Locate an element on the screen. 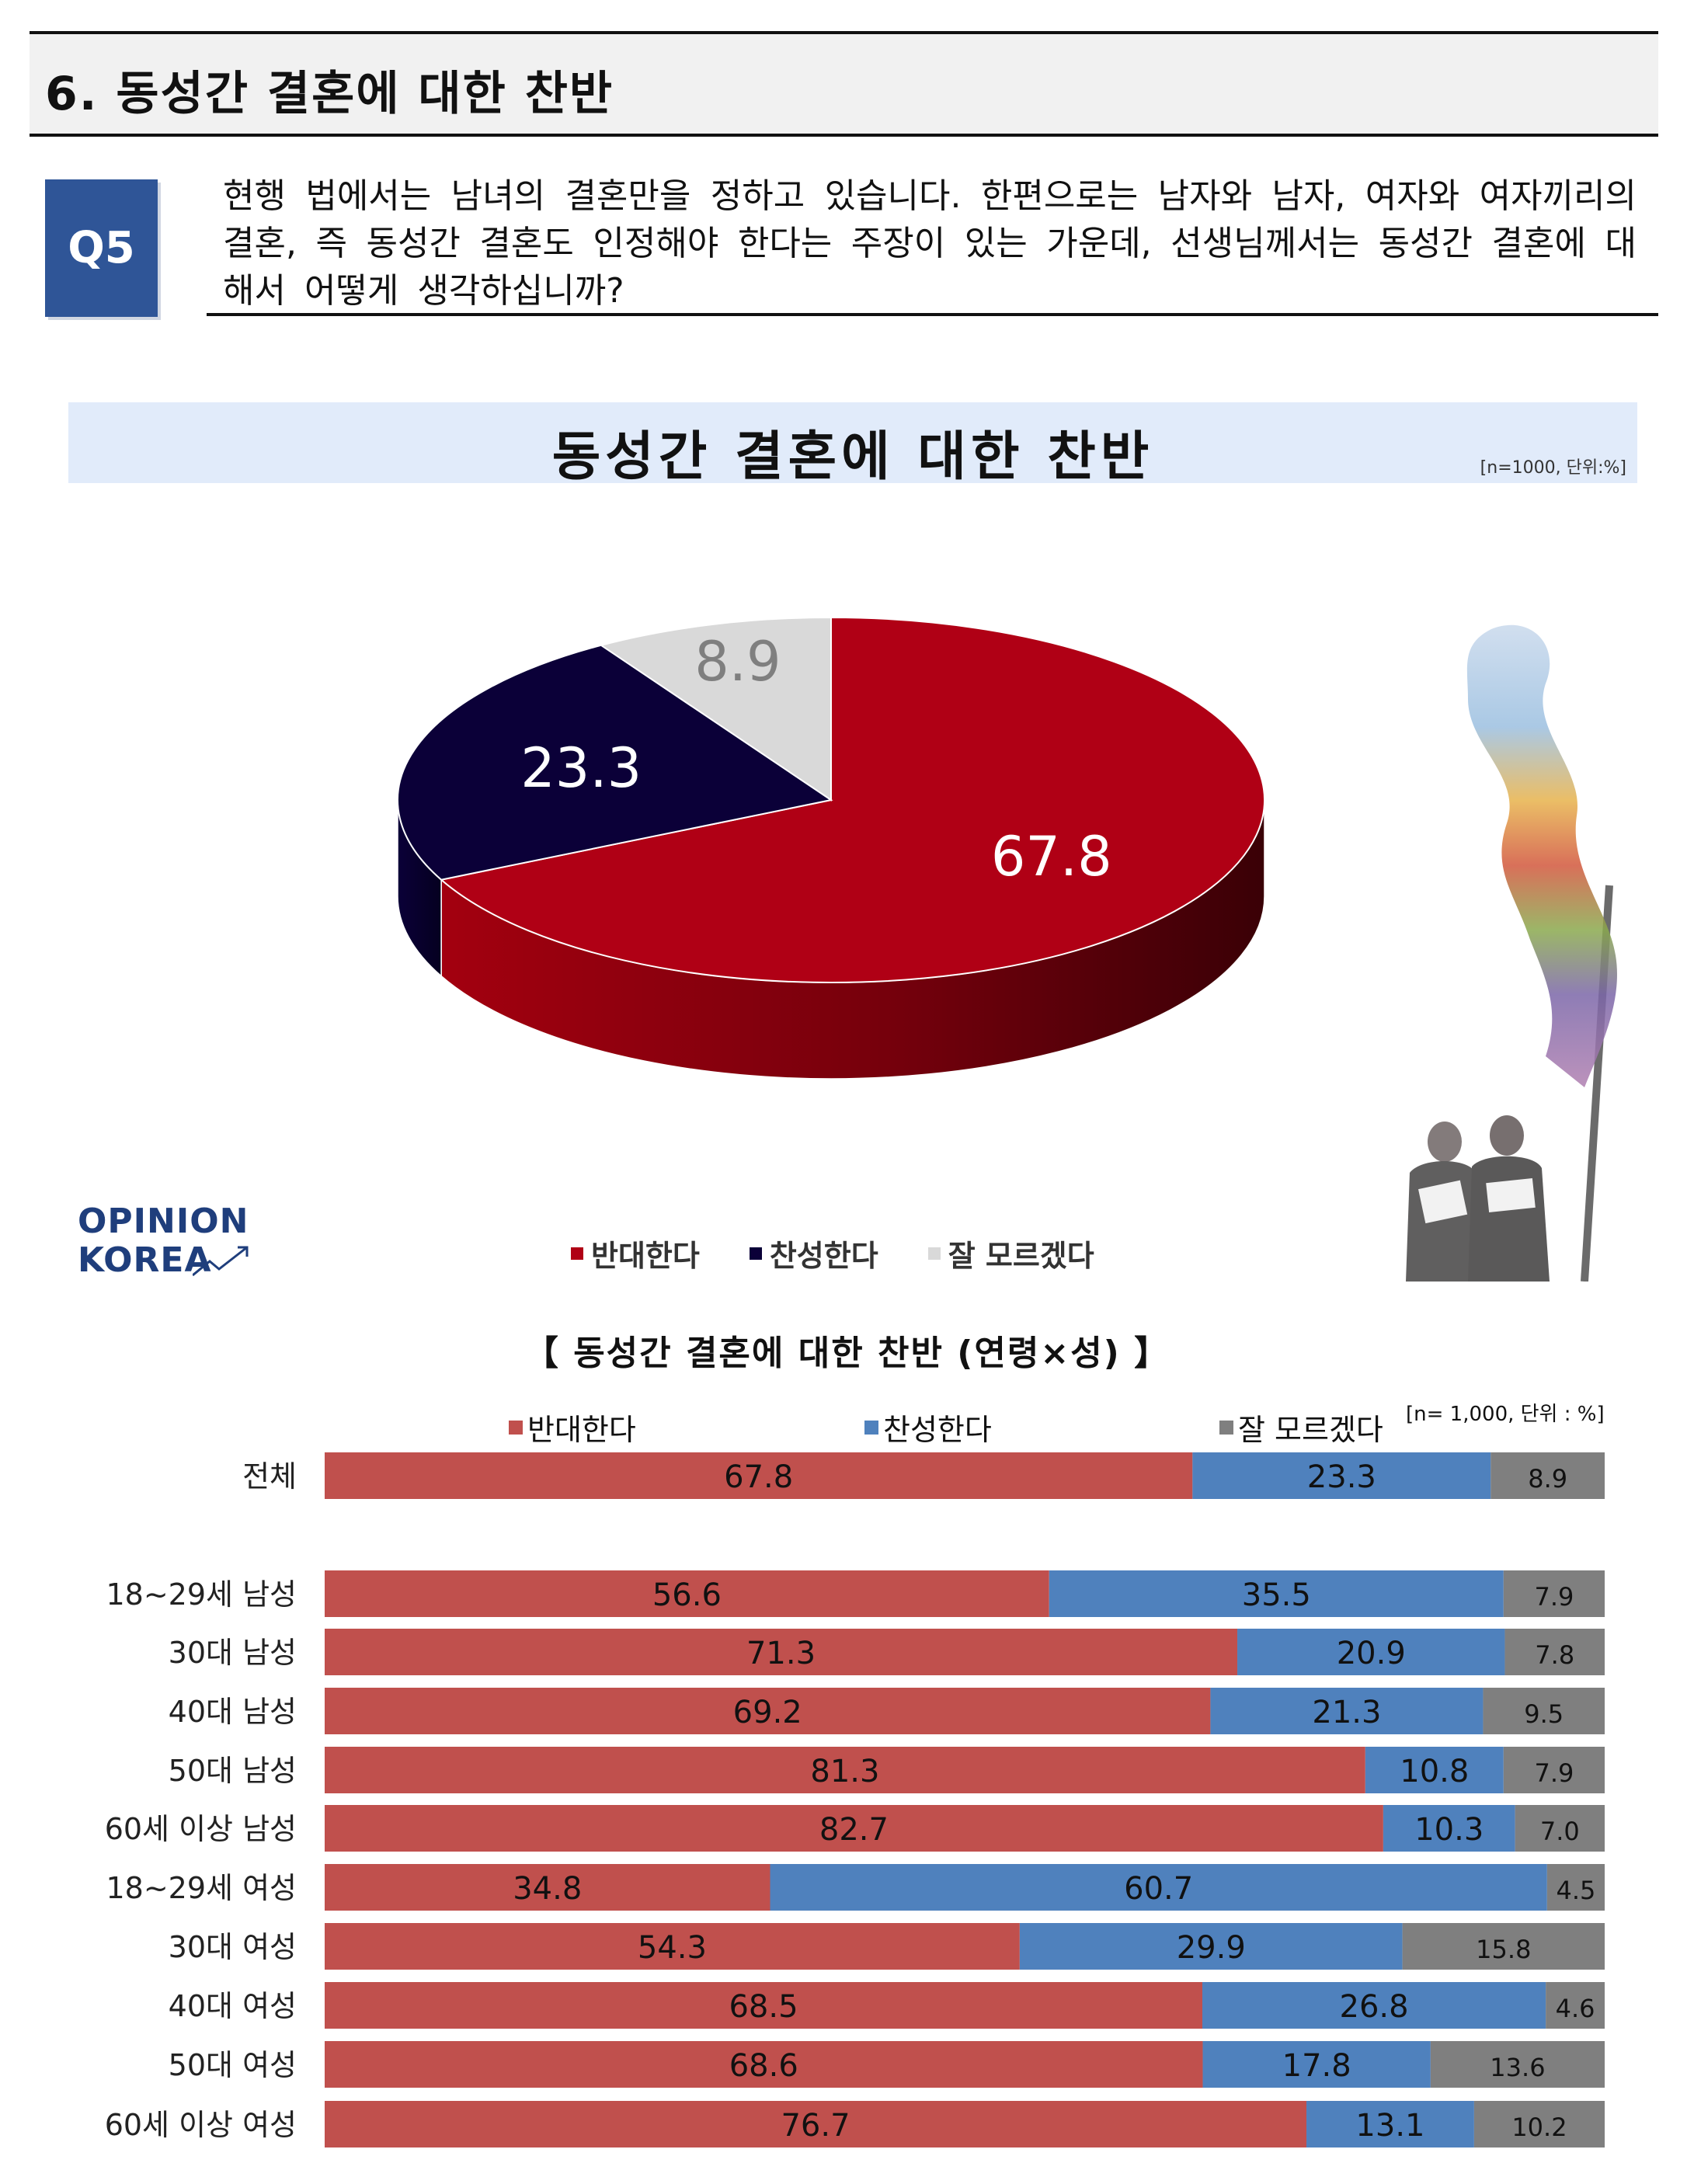 This screenshot has width=1694, height=2184. section-header: 6. 동성간 결혼에 대한 찬반 is located at coordinates (844, 84).